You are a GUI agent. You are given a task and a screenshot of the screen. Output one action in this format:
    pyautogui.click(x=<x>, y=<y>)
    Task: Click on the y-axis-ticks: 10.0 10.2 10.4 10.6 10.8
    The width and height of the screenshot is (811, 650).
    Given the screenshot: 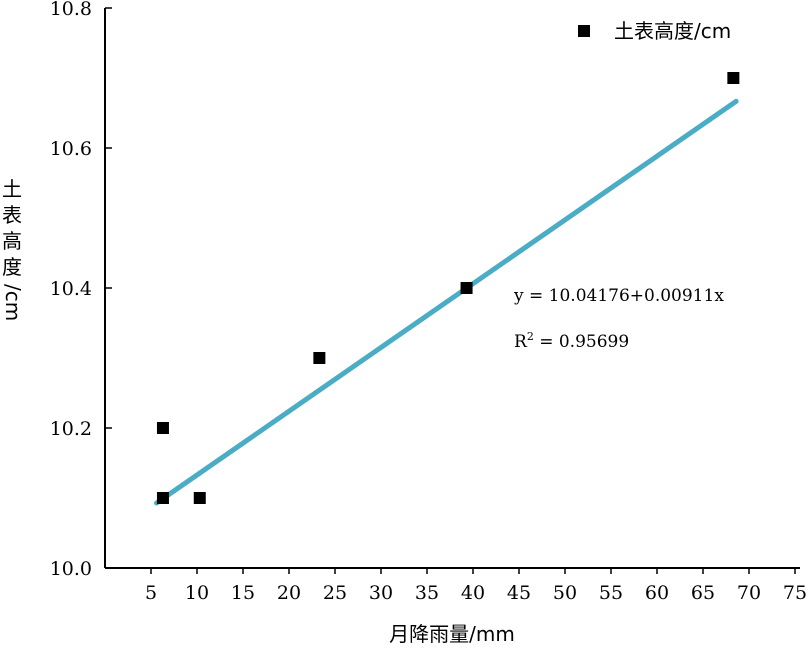 What is the action you would take?
    pyautogui.click(x=81, y=290)
    